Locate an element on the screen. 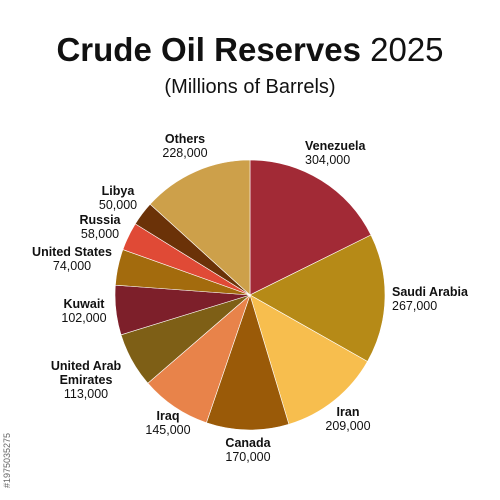 This screenshot has height=500, width=500. image-id-label: #1975035275 is located at coordinates (7, 460).